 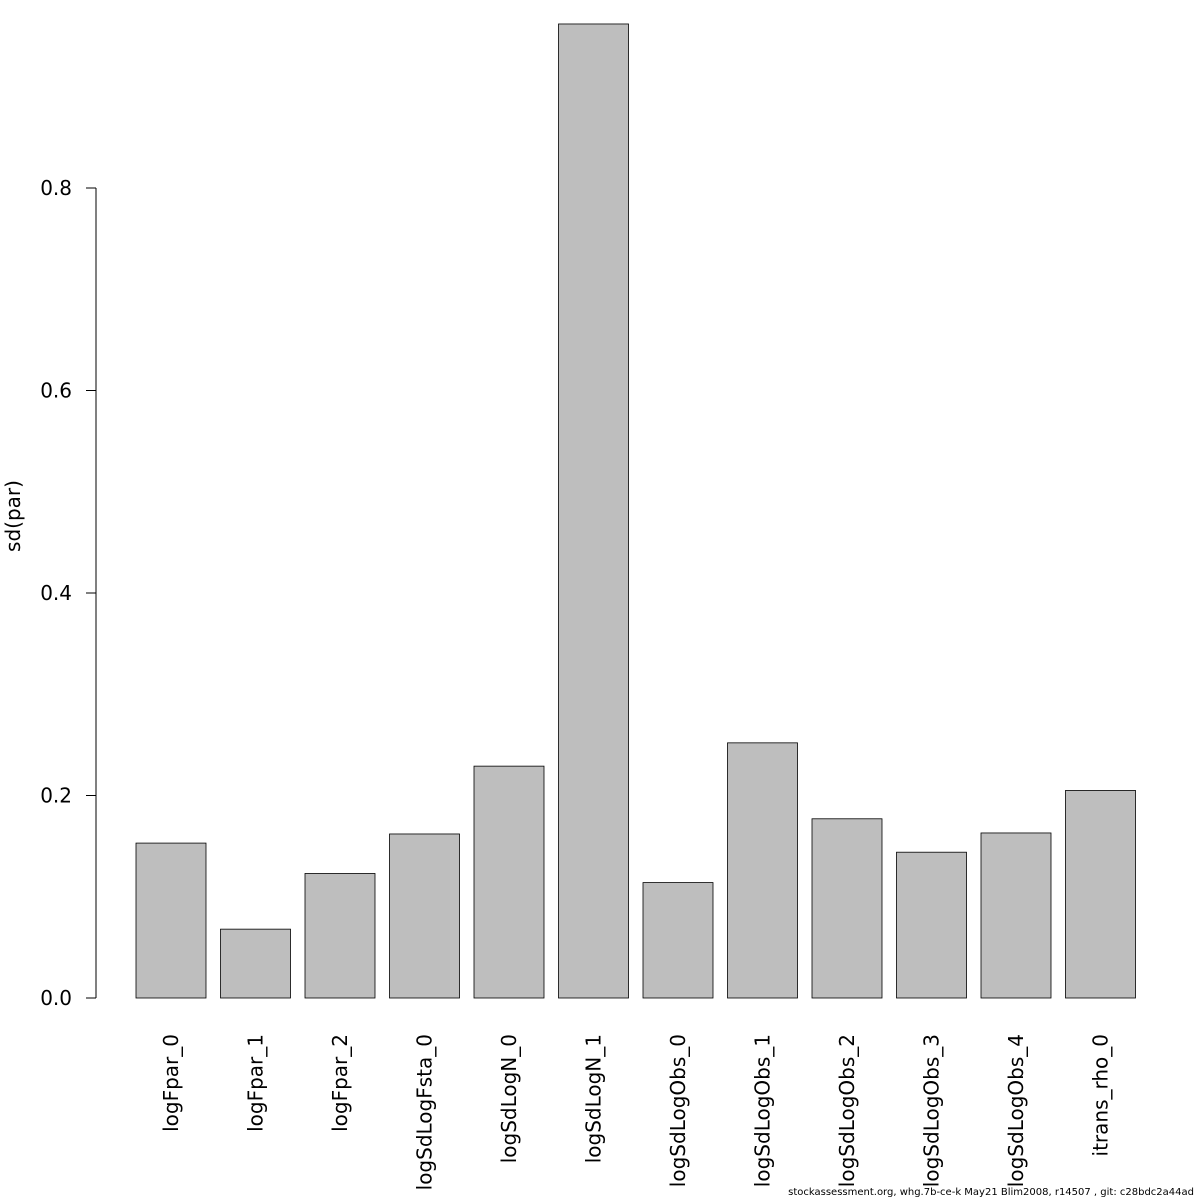 What do you see at coordinates (425, 1112) in the screenshot?
I see `x-tick-label: logSdLogFsta_0` at bounding box center [425, 1112].